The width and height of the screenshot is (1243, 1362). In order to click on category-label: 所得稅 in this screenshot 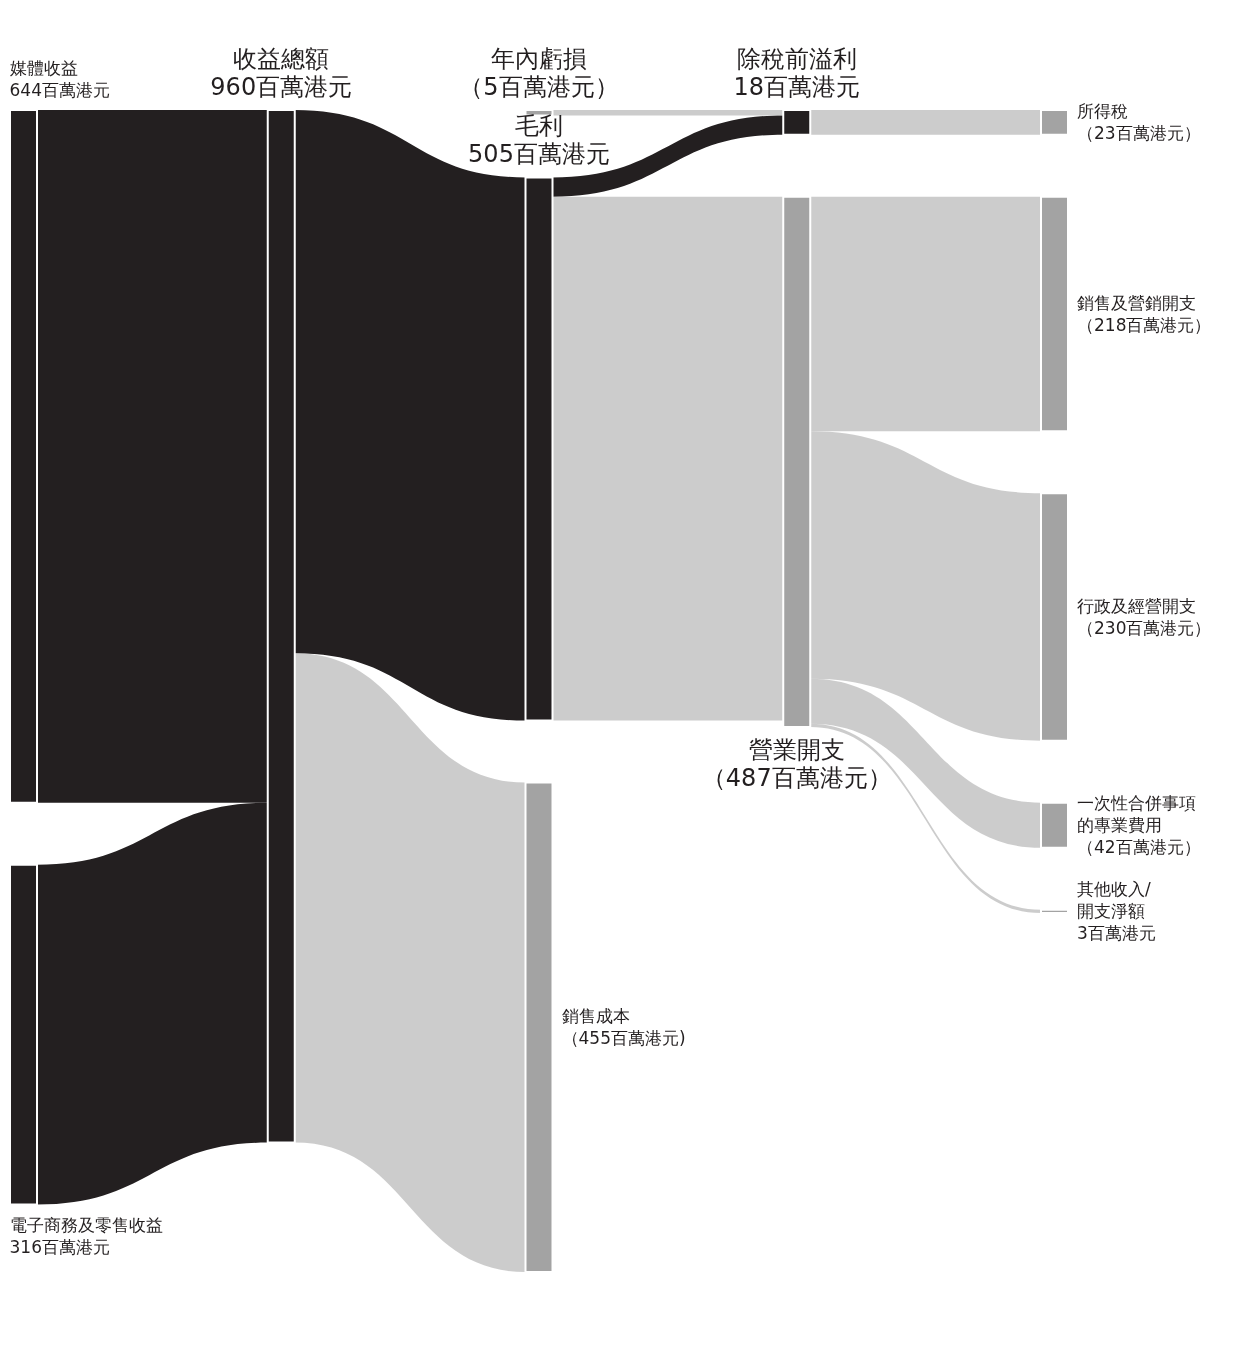, I will do `click(1102, 111)`.